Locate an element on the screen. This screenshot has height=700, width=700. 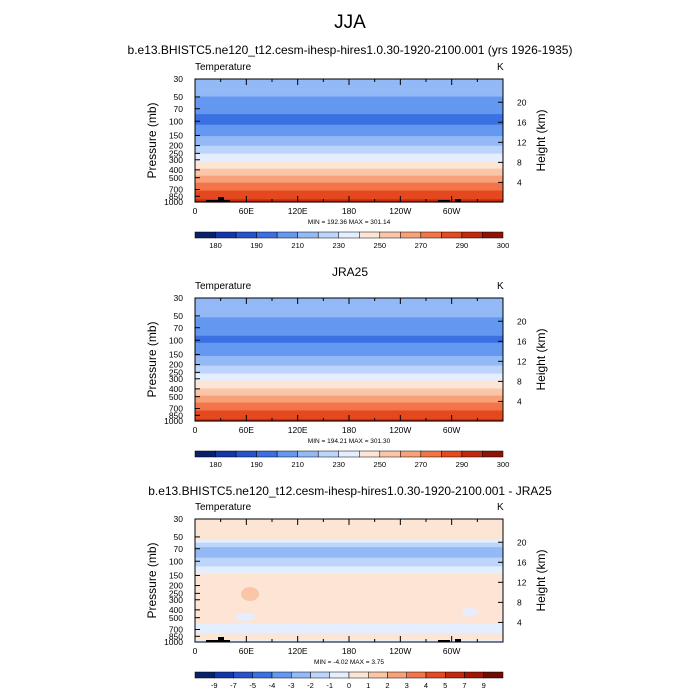
y-tick-right-label: 12 is located at coordinates (522, 362).